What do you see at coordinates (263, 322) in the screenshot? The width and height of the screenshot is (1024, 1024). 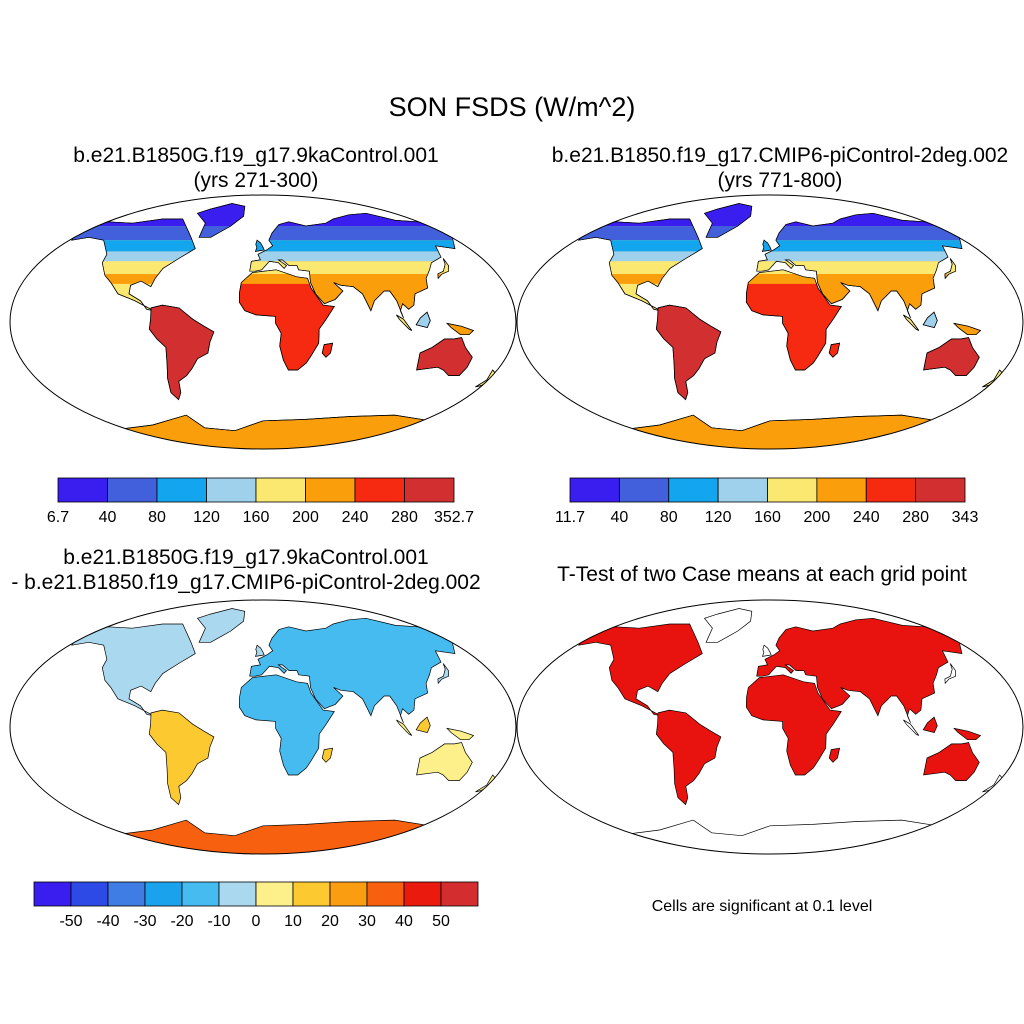 I see `map-case1` at bounding box center [263, 322].